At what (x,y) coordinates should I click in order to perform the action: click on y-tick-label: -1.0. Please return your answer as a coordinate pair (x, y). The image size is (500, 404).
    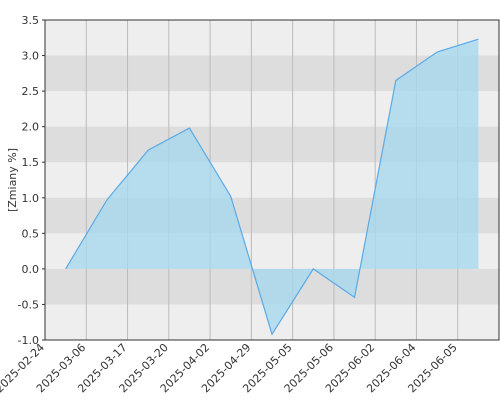
    Looking at the image, I should click on (28, 340).